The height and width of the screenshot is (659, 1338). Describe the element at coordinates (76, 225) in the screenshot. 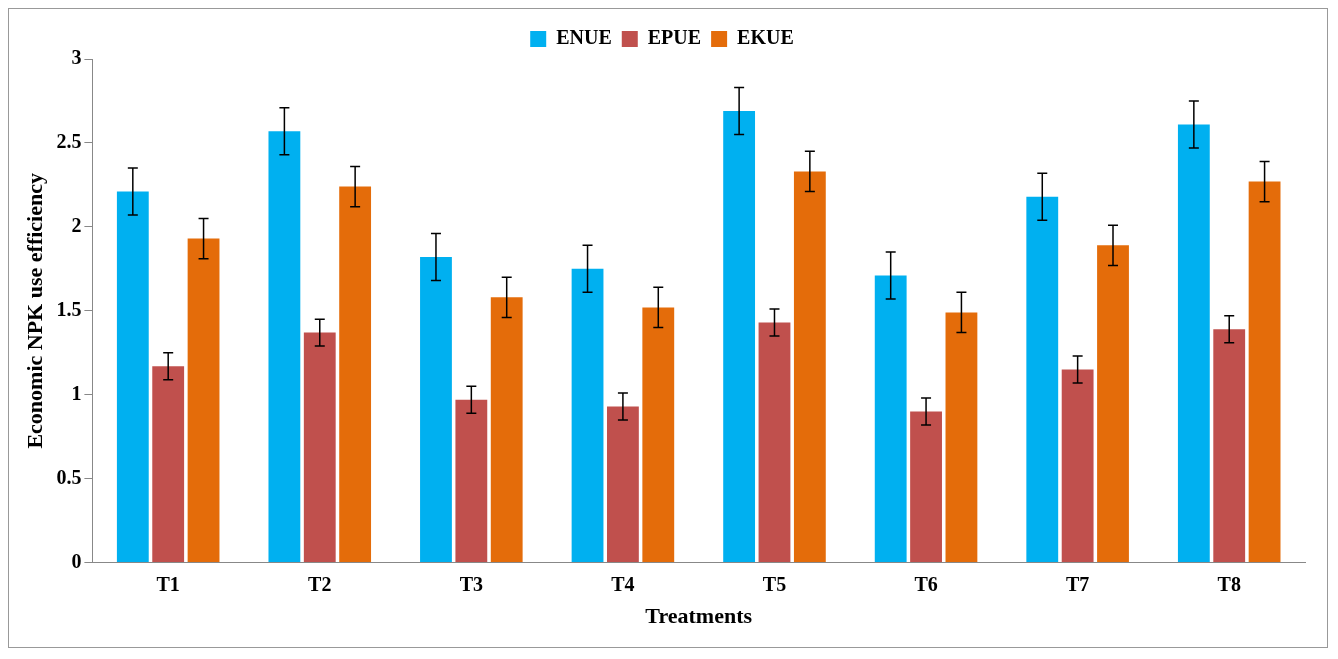

I see `y-tick-label: 2` at that location.